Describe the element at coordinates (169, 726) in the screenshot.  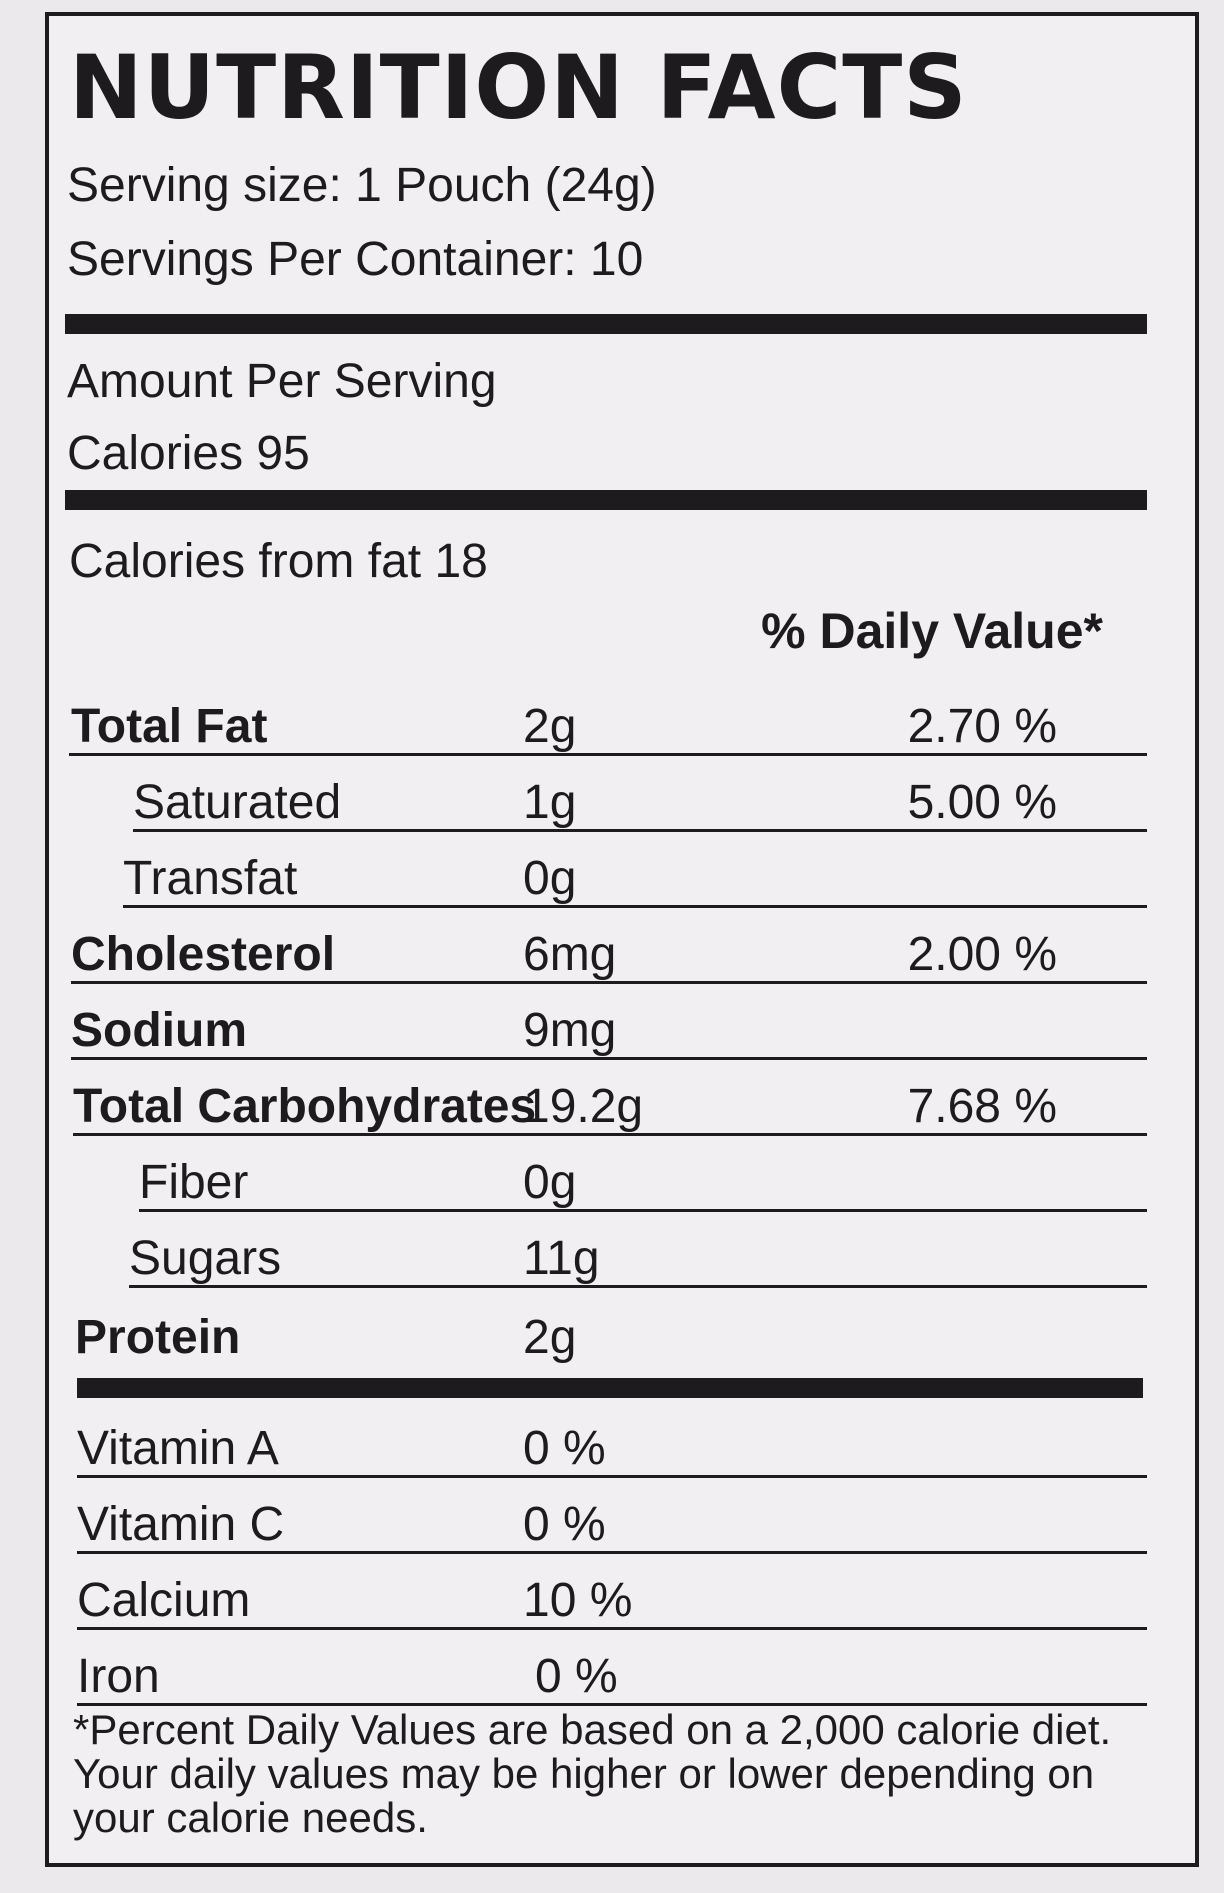
I see `nutrient-name: Total Fat` at that location.